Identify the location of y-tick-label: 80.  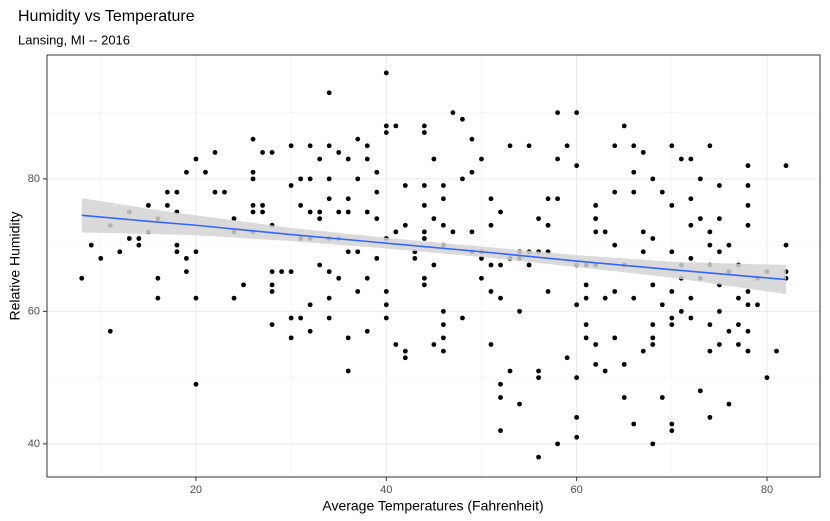
(34, 179).